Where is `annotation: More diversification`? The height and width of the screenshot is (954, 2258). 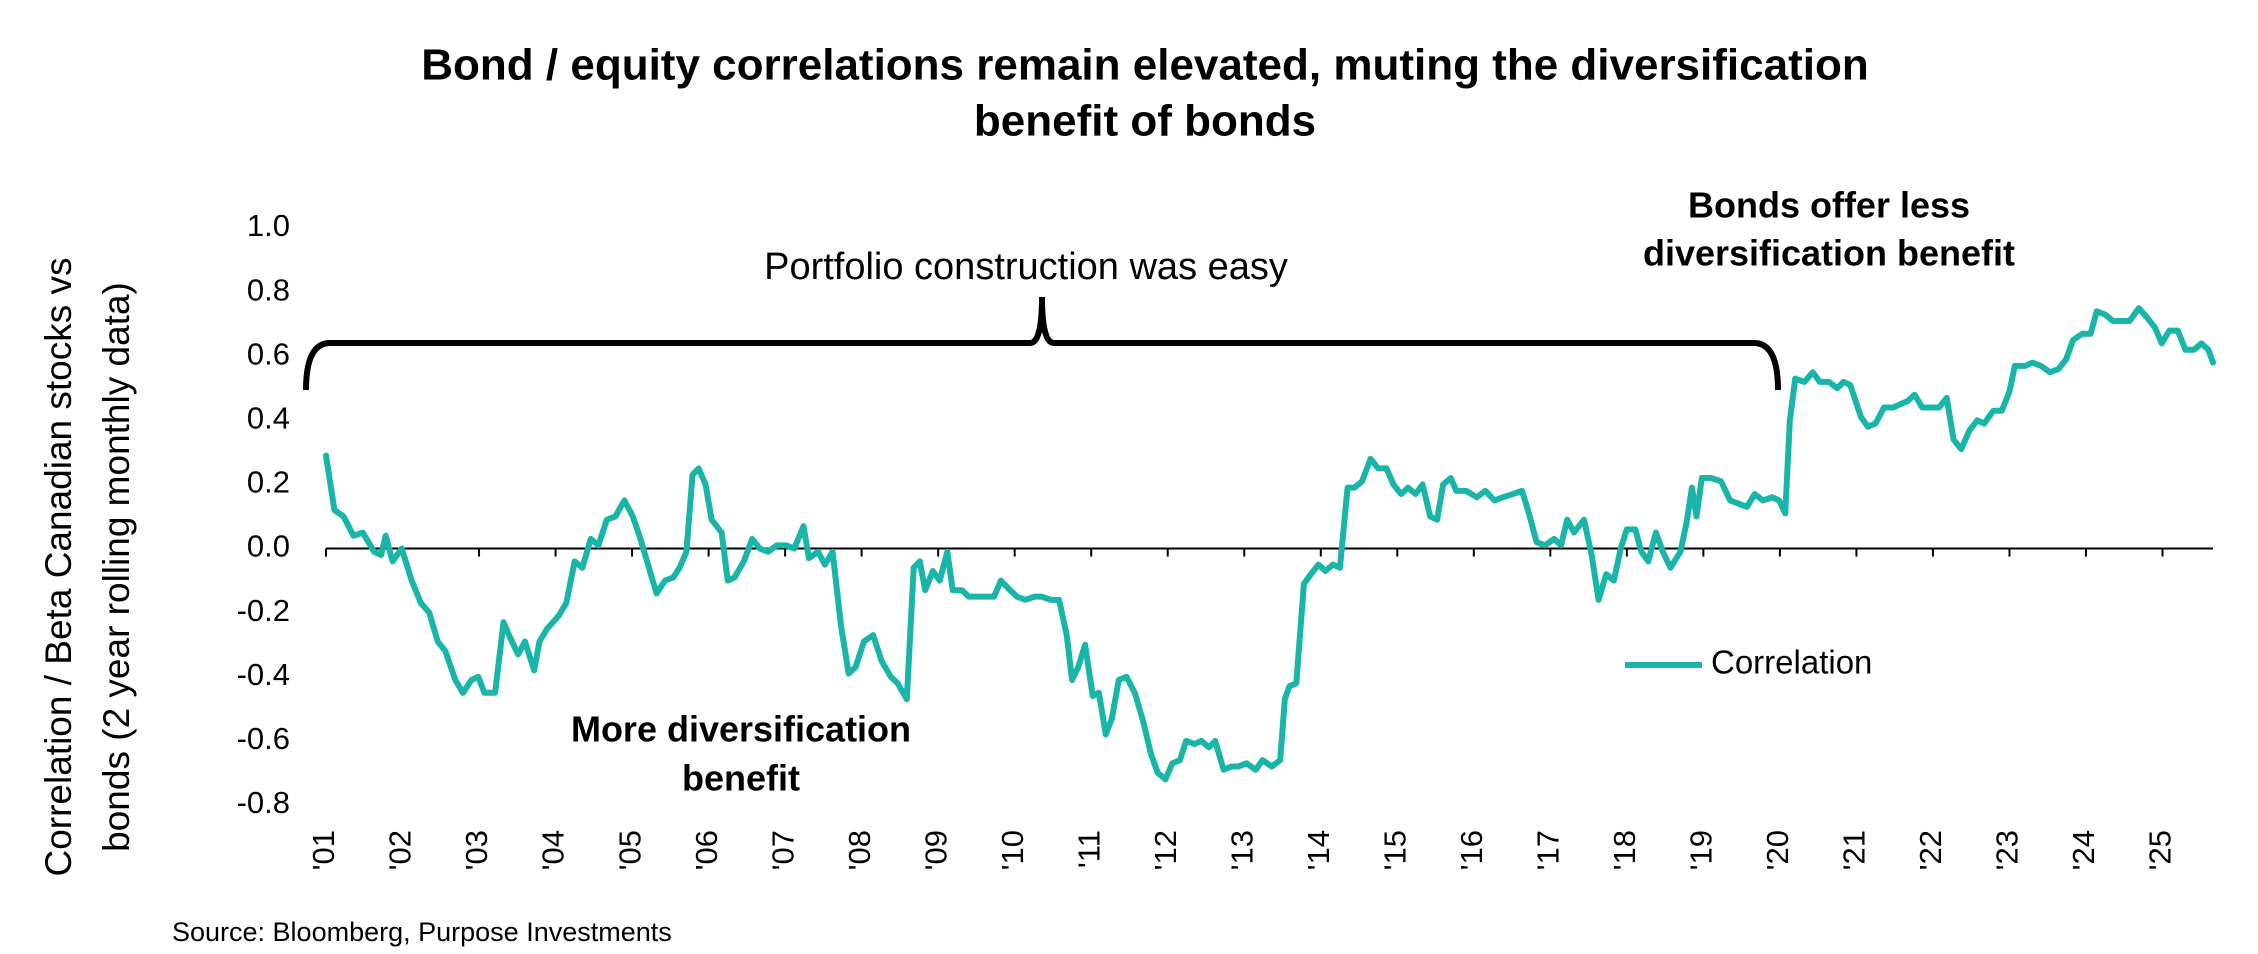
annotation: More diversification is located at coordinates (741, 729).